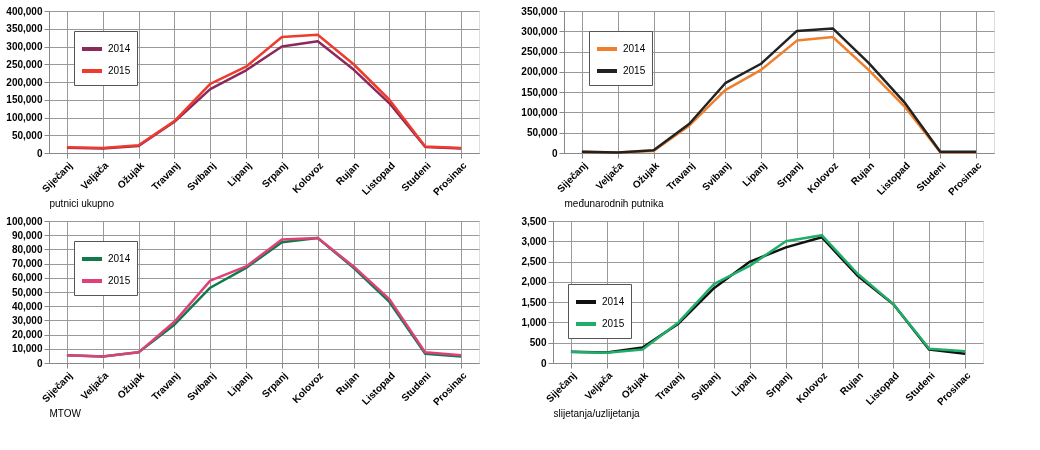 This screenshot has height=450, width=1040. Describe the element at coordinates (27, 306) in the screenshot. I see `y-tick-label: 40,000` at that location.